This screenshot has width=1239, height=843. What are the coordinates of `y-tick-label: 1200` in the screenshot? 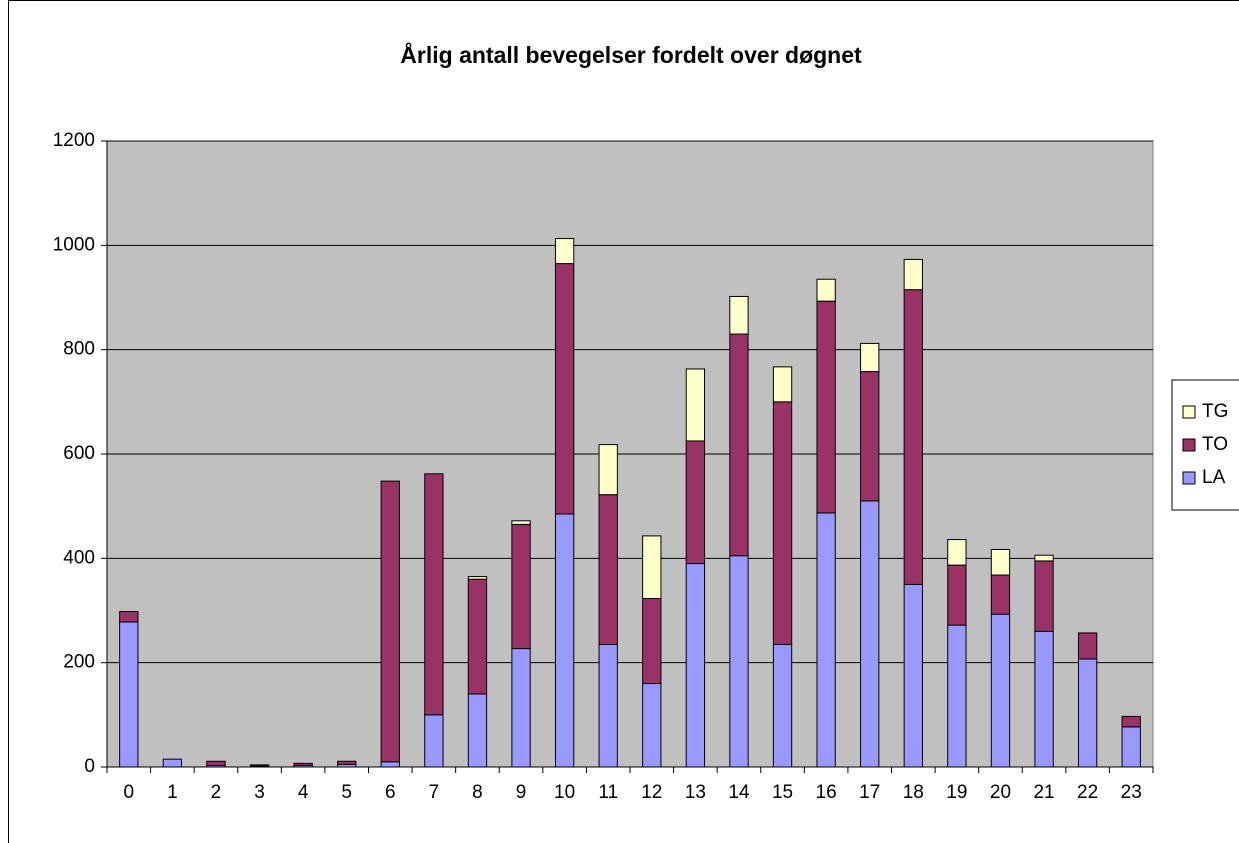 It's located at (74, 140).